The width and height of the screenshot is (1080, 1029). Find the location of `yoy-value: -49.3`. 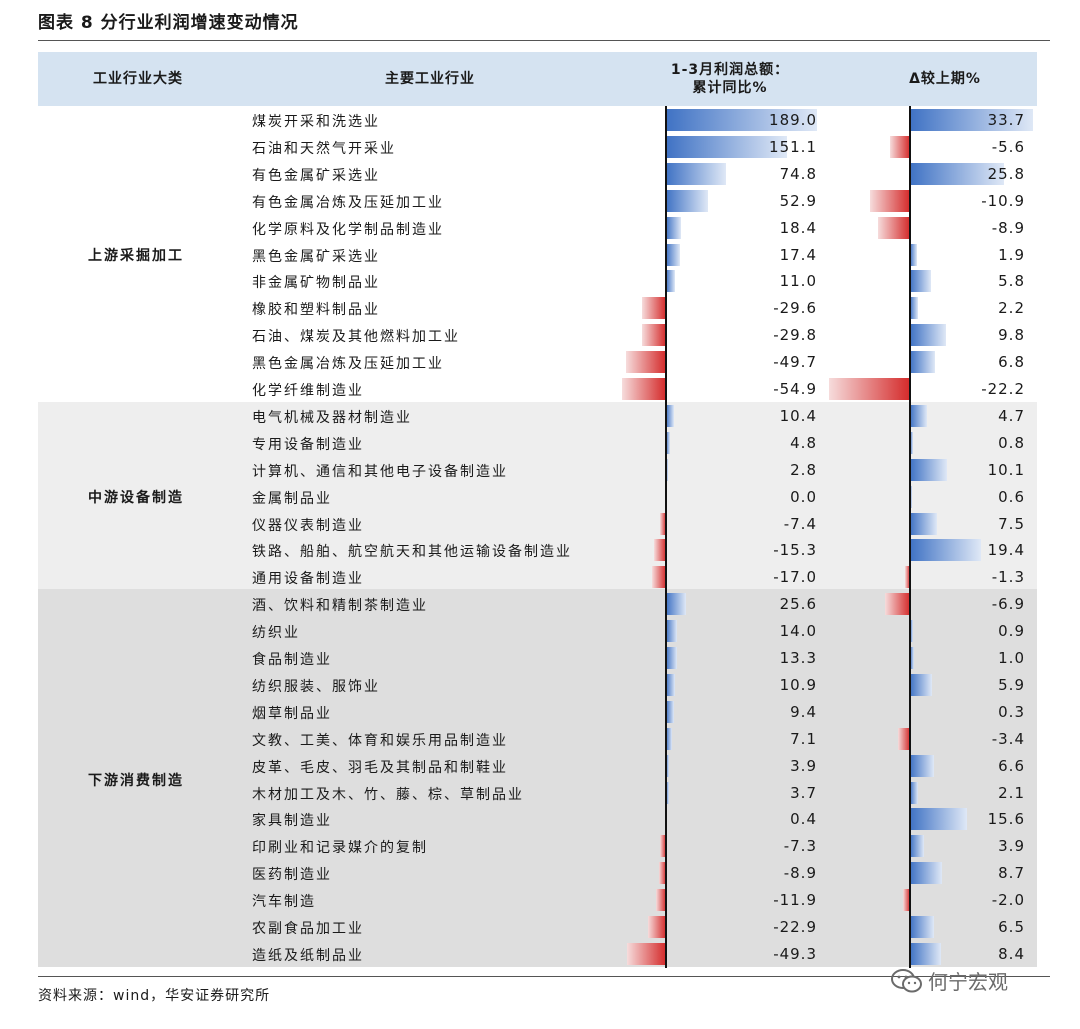

yoy-value: -49.3 is located at coordinates (795, 953).